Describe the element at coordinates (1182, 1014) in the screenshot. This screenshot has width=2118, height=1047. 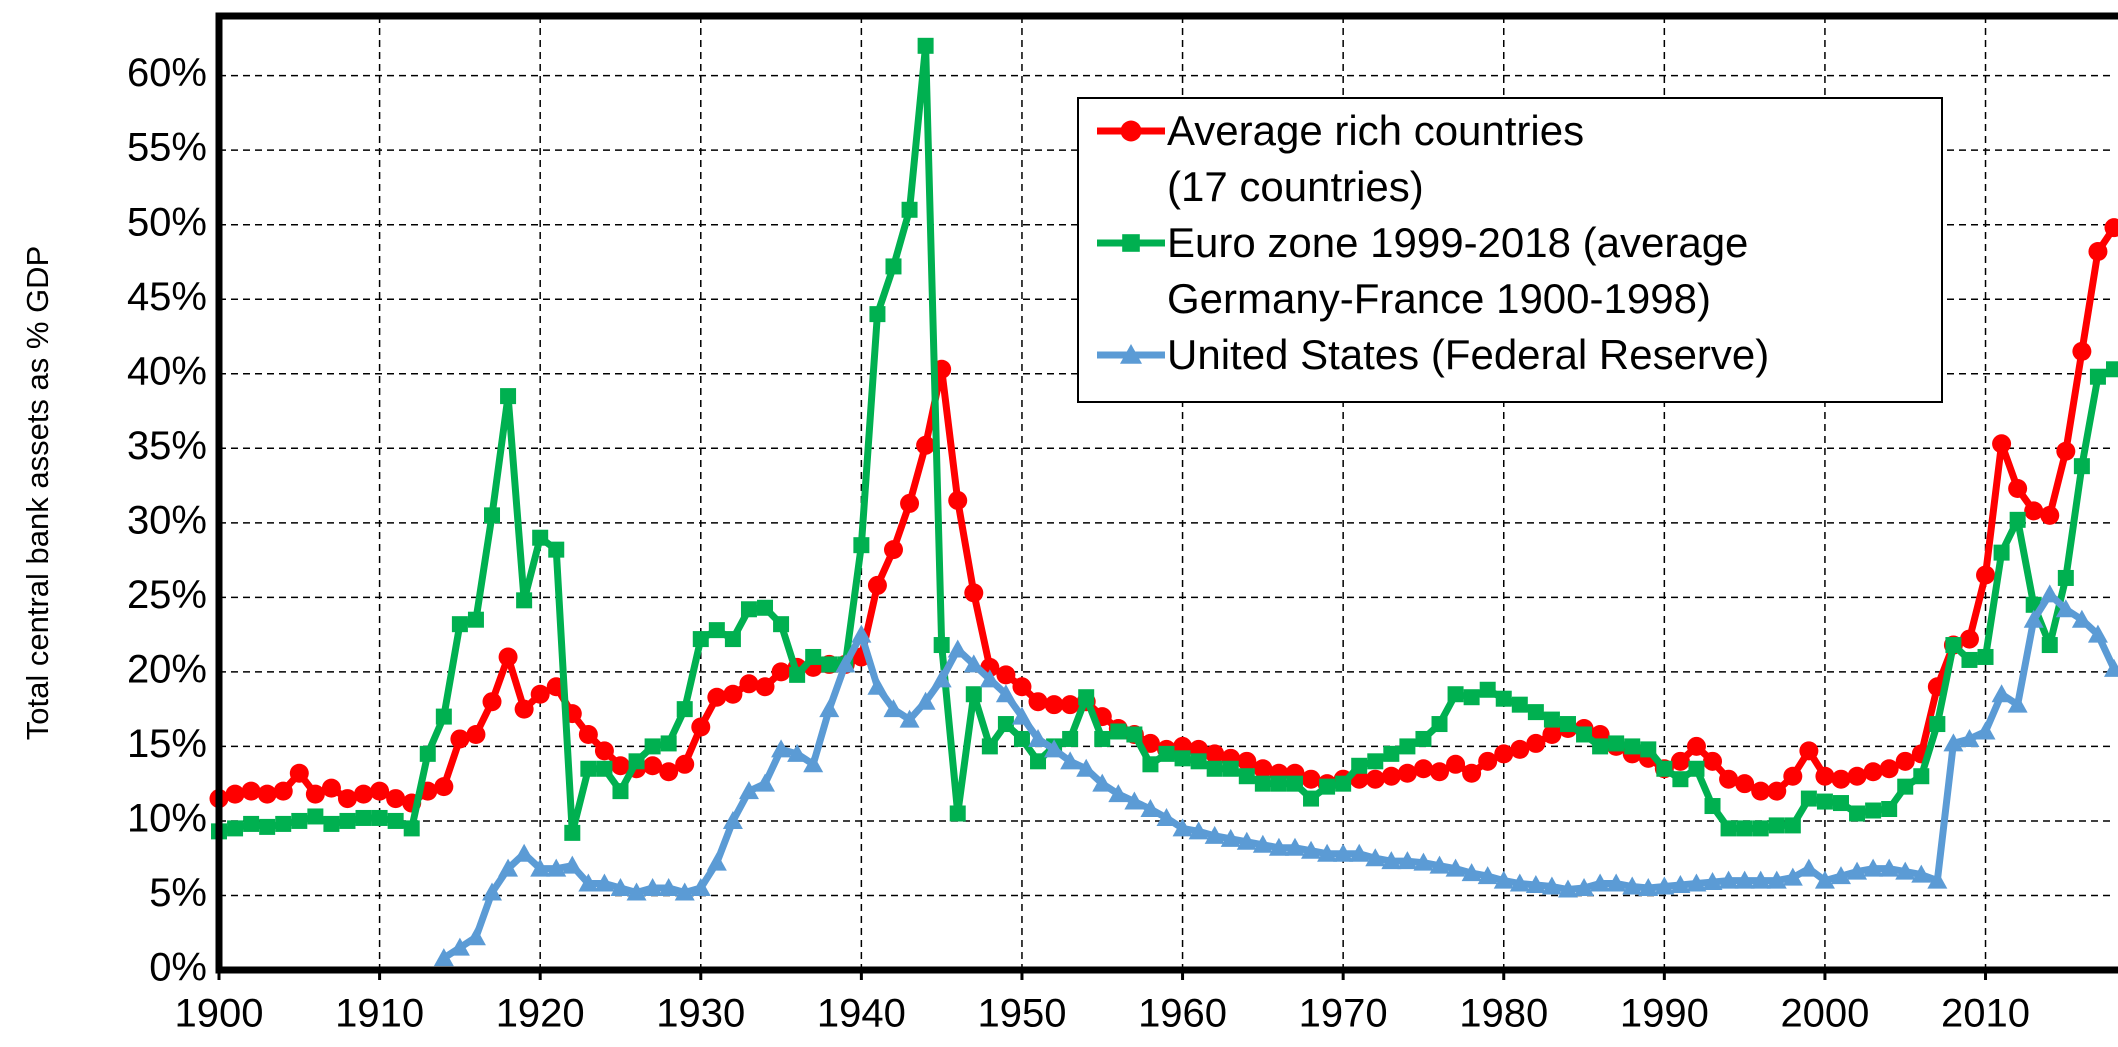
I see `x-tick-label: 1960` at that location.